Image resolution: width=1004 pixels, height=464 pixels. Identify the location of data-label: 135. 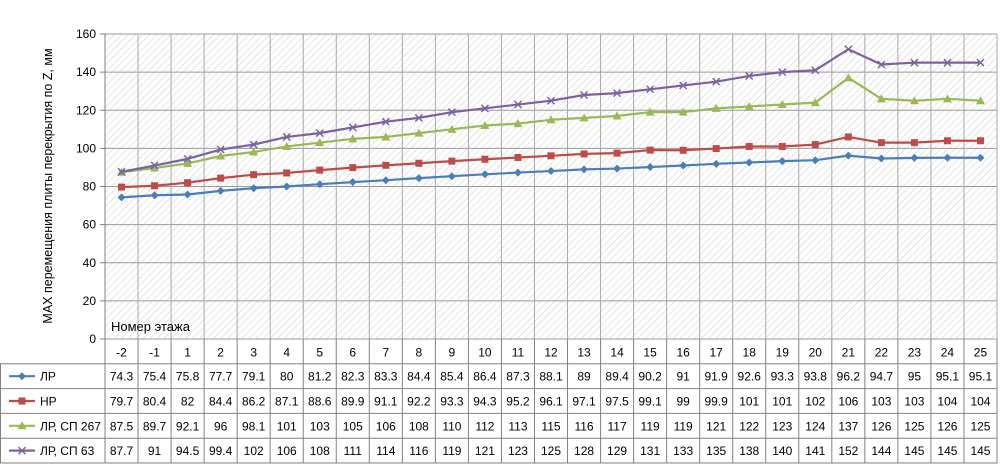
(716, 451).